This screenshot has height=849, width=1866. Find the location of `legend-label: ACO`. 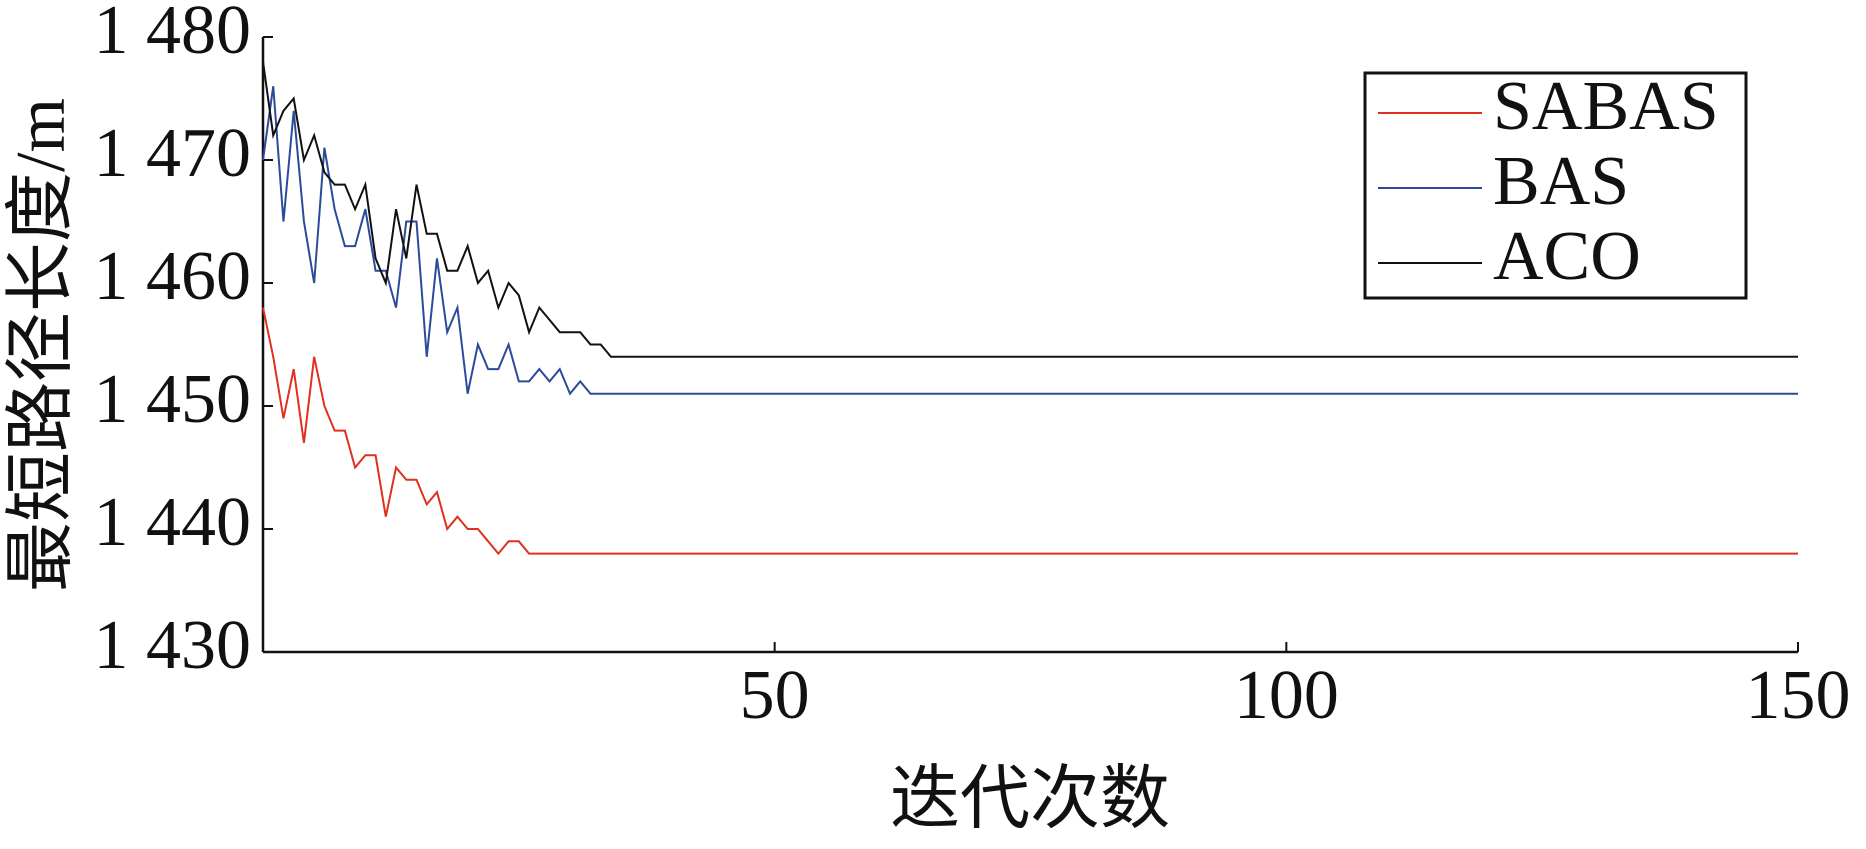

legend-label: ACO is located at coordinates (1567, 256).